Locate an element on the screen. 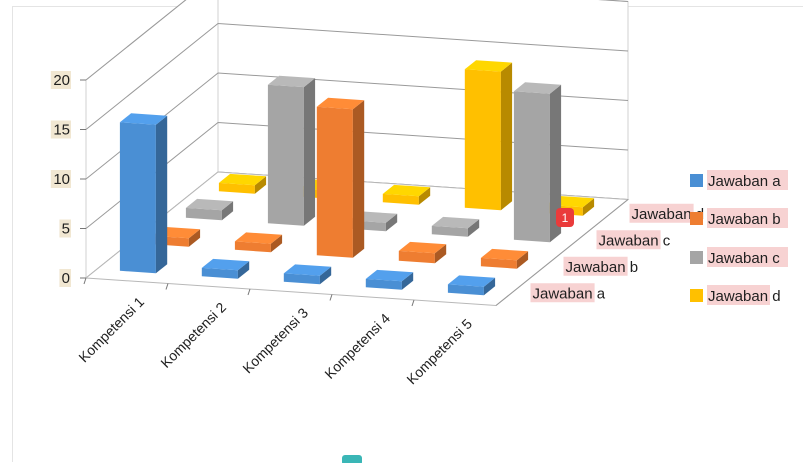 The height and width of the screenshot is (463, 805). legend: Jawaban a Jawaban b Jawaban c Jawaban d is located at coordinates (739, 237).